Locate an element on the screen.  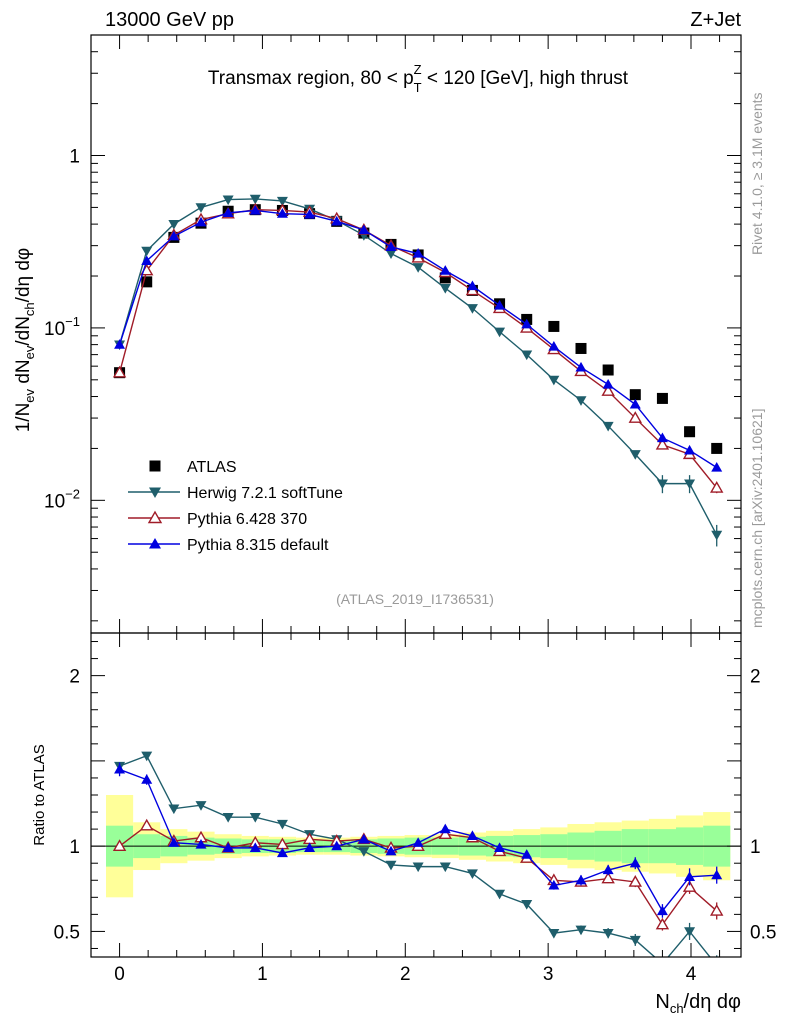
rivet-version-label: Rivet 4.1.0, ≥ 3.1M events is located at coordinates (757, 173).